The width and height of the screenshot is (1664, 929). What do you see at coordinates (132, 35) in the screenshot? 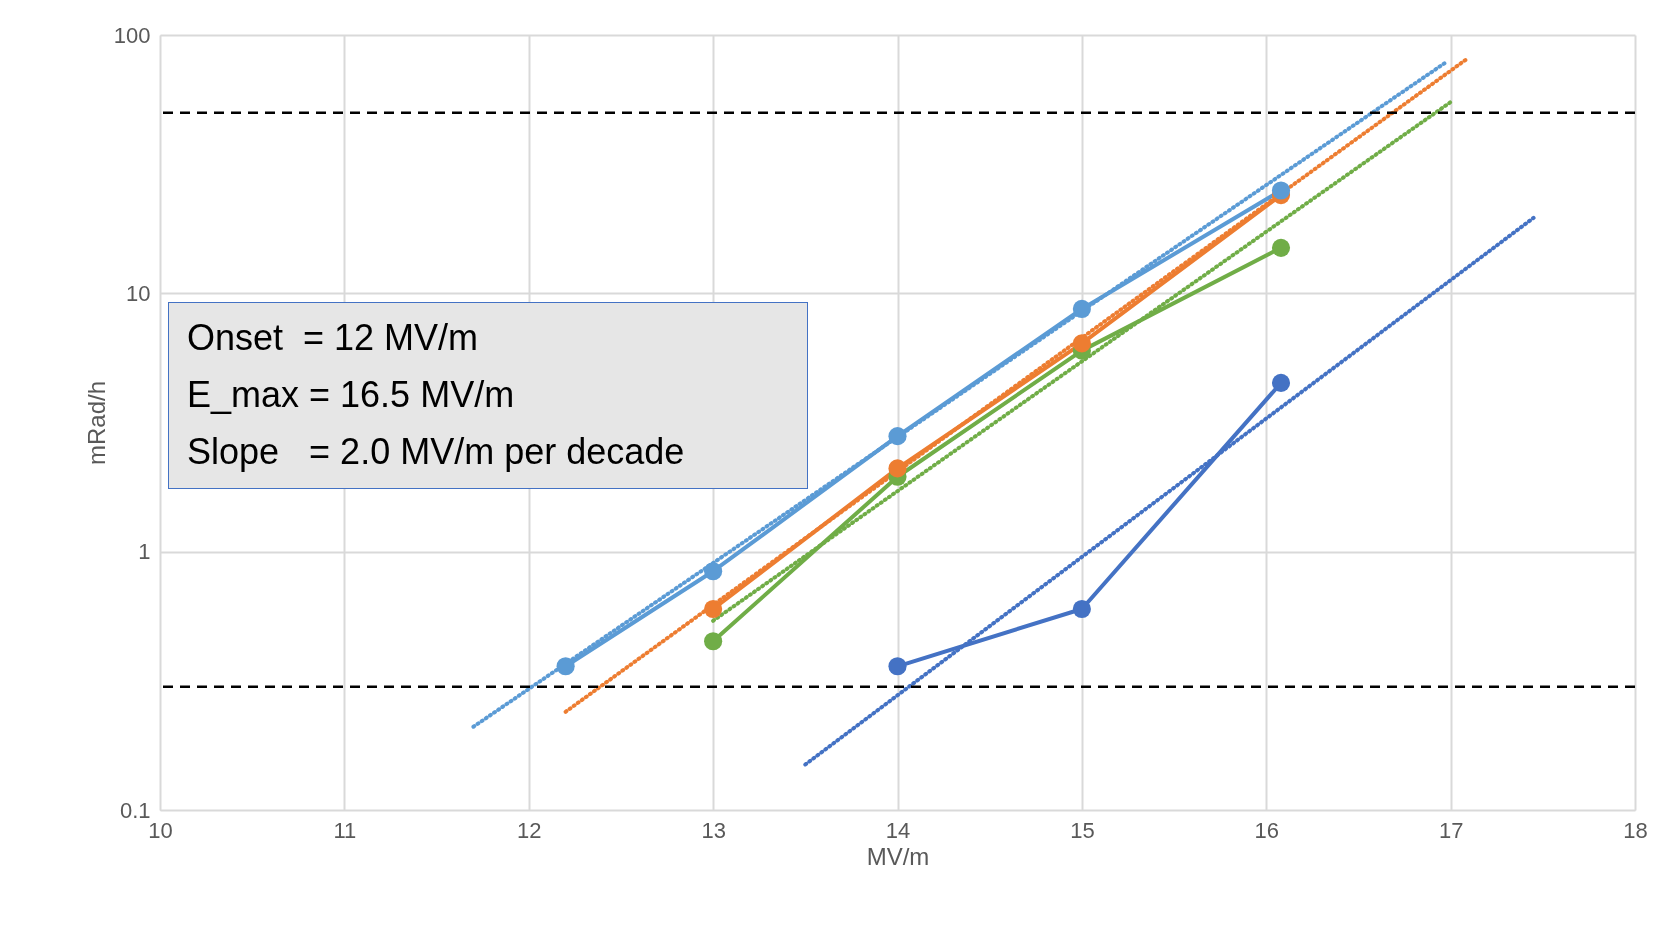
I see `y-tick-label: 100` at bounding box center [132, 35].